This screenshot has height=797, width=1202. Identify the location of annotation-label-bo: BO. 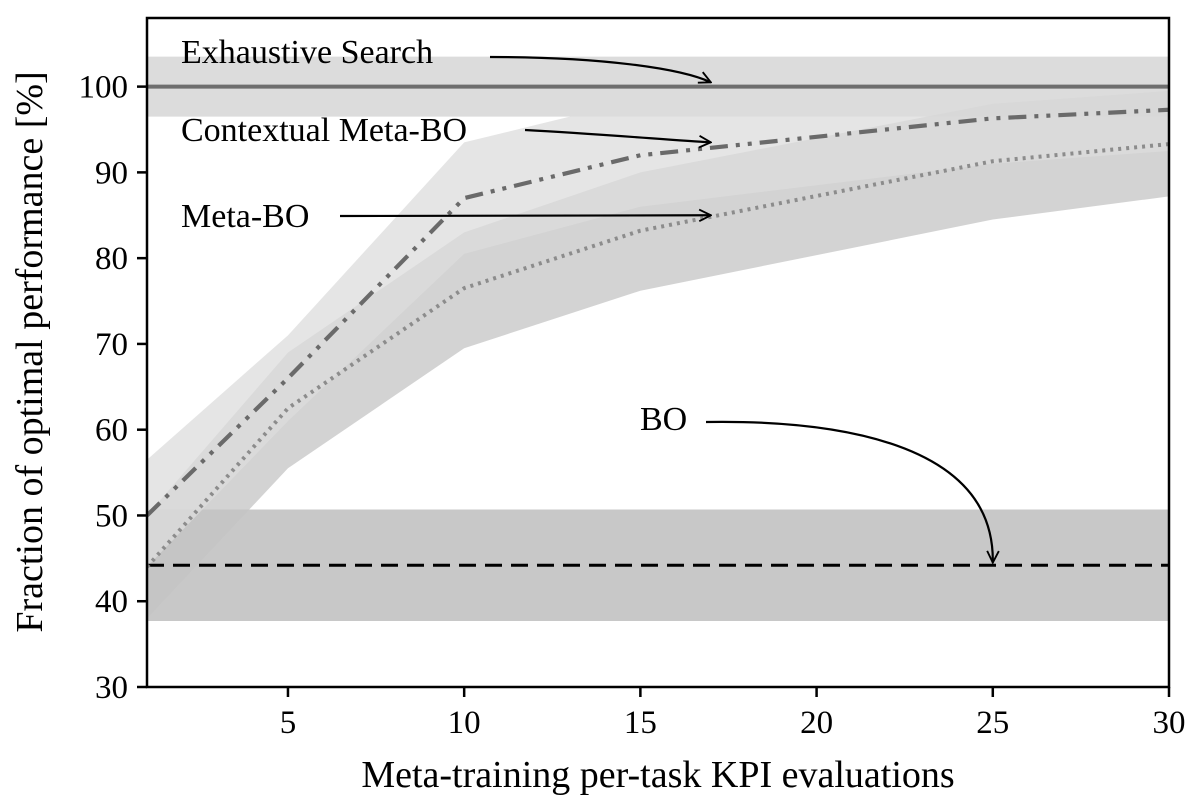
(663, 419).